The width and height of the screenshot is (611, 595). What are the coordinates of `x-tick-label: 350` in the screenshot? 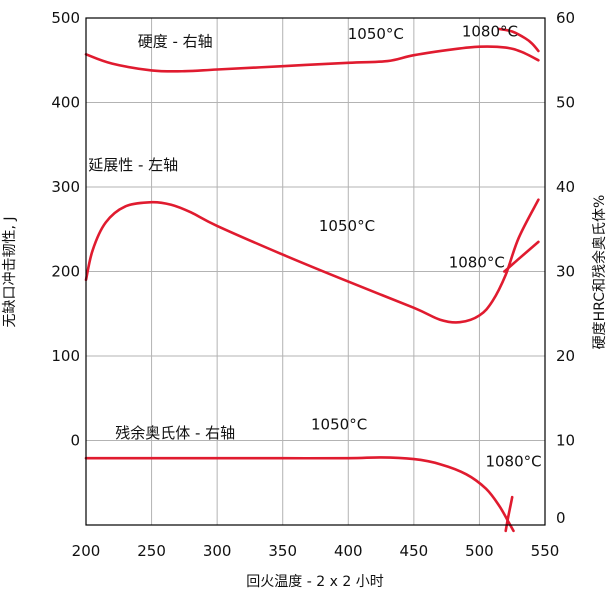 It's located at (282, 551).